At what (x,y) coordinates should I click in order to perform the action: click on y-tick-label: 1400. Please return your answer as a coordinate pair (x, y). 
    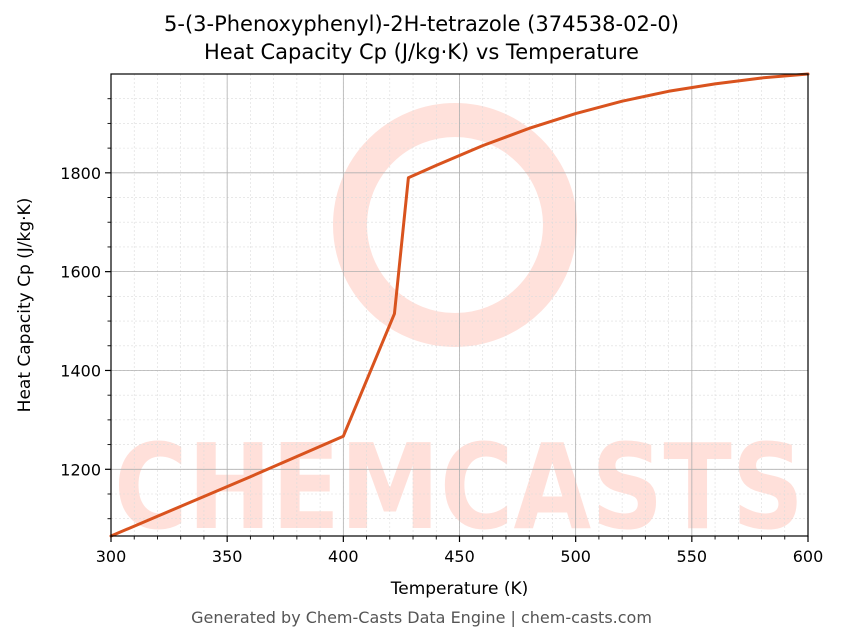
    Looking at the image, I should click on (80, 370).